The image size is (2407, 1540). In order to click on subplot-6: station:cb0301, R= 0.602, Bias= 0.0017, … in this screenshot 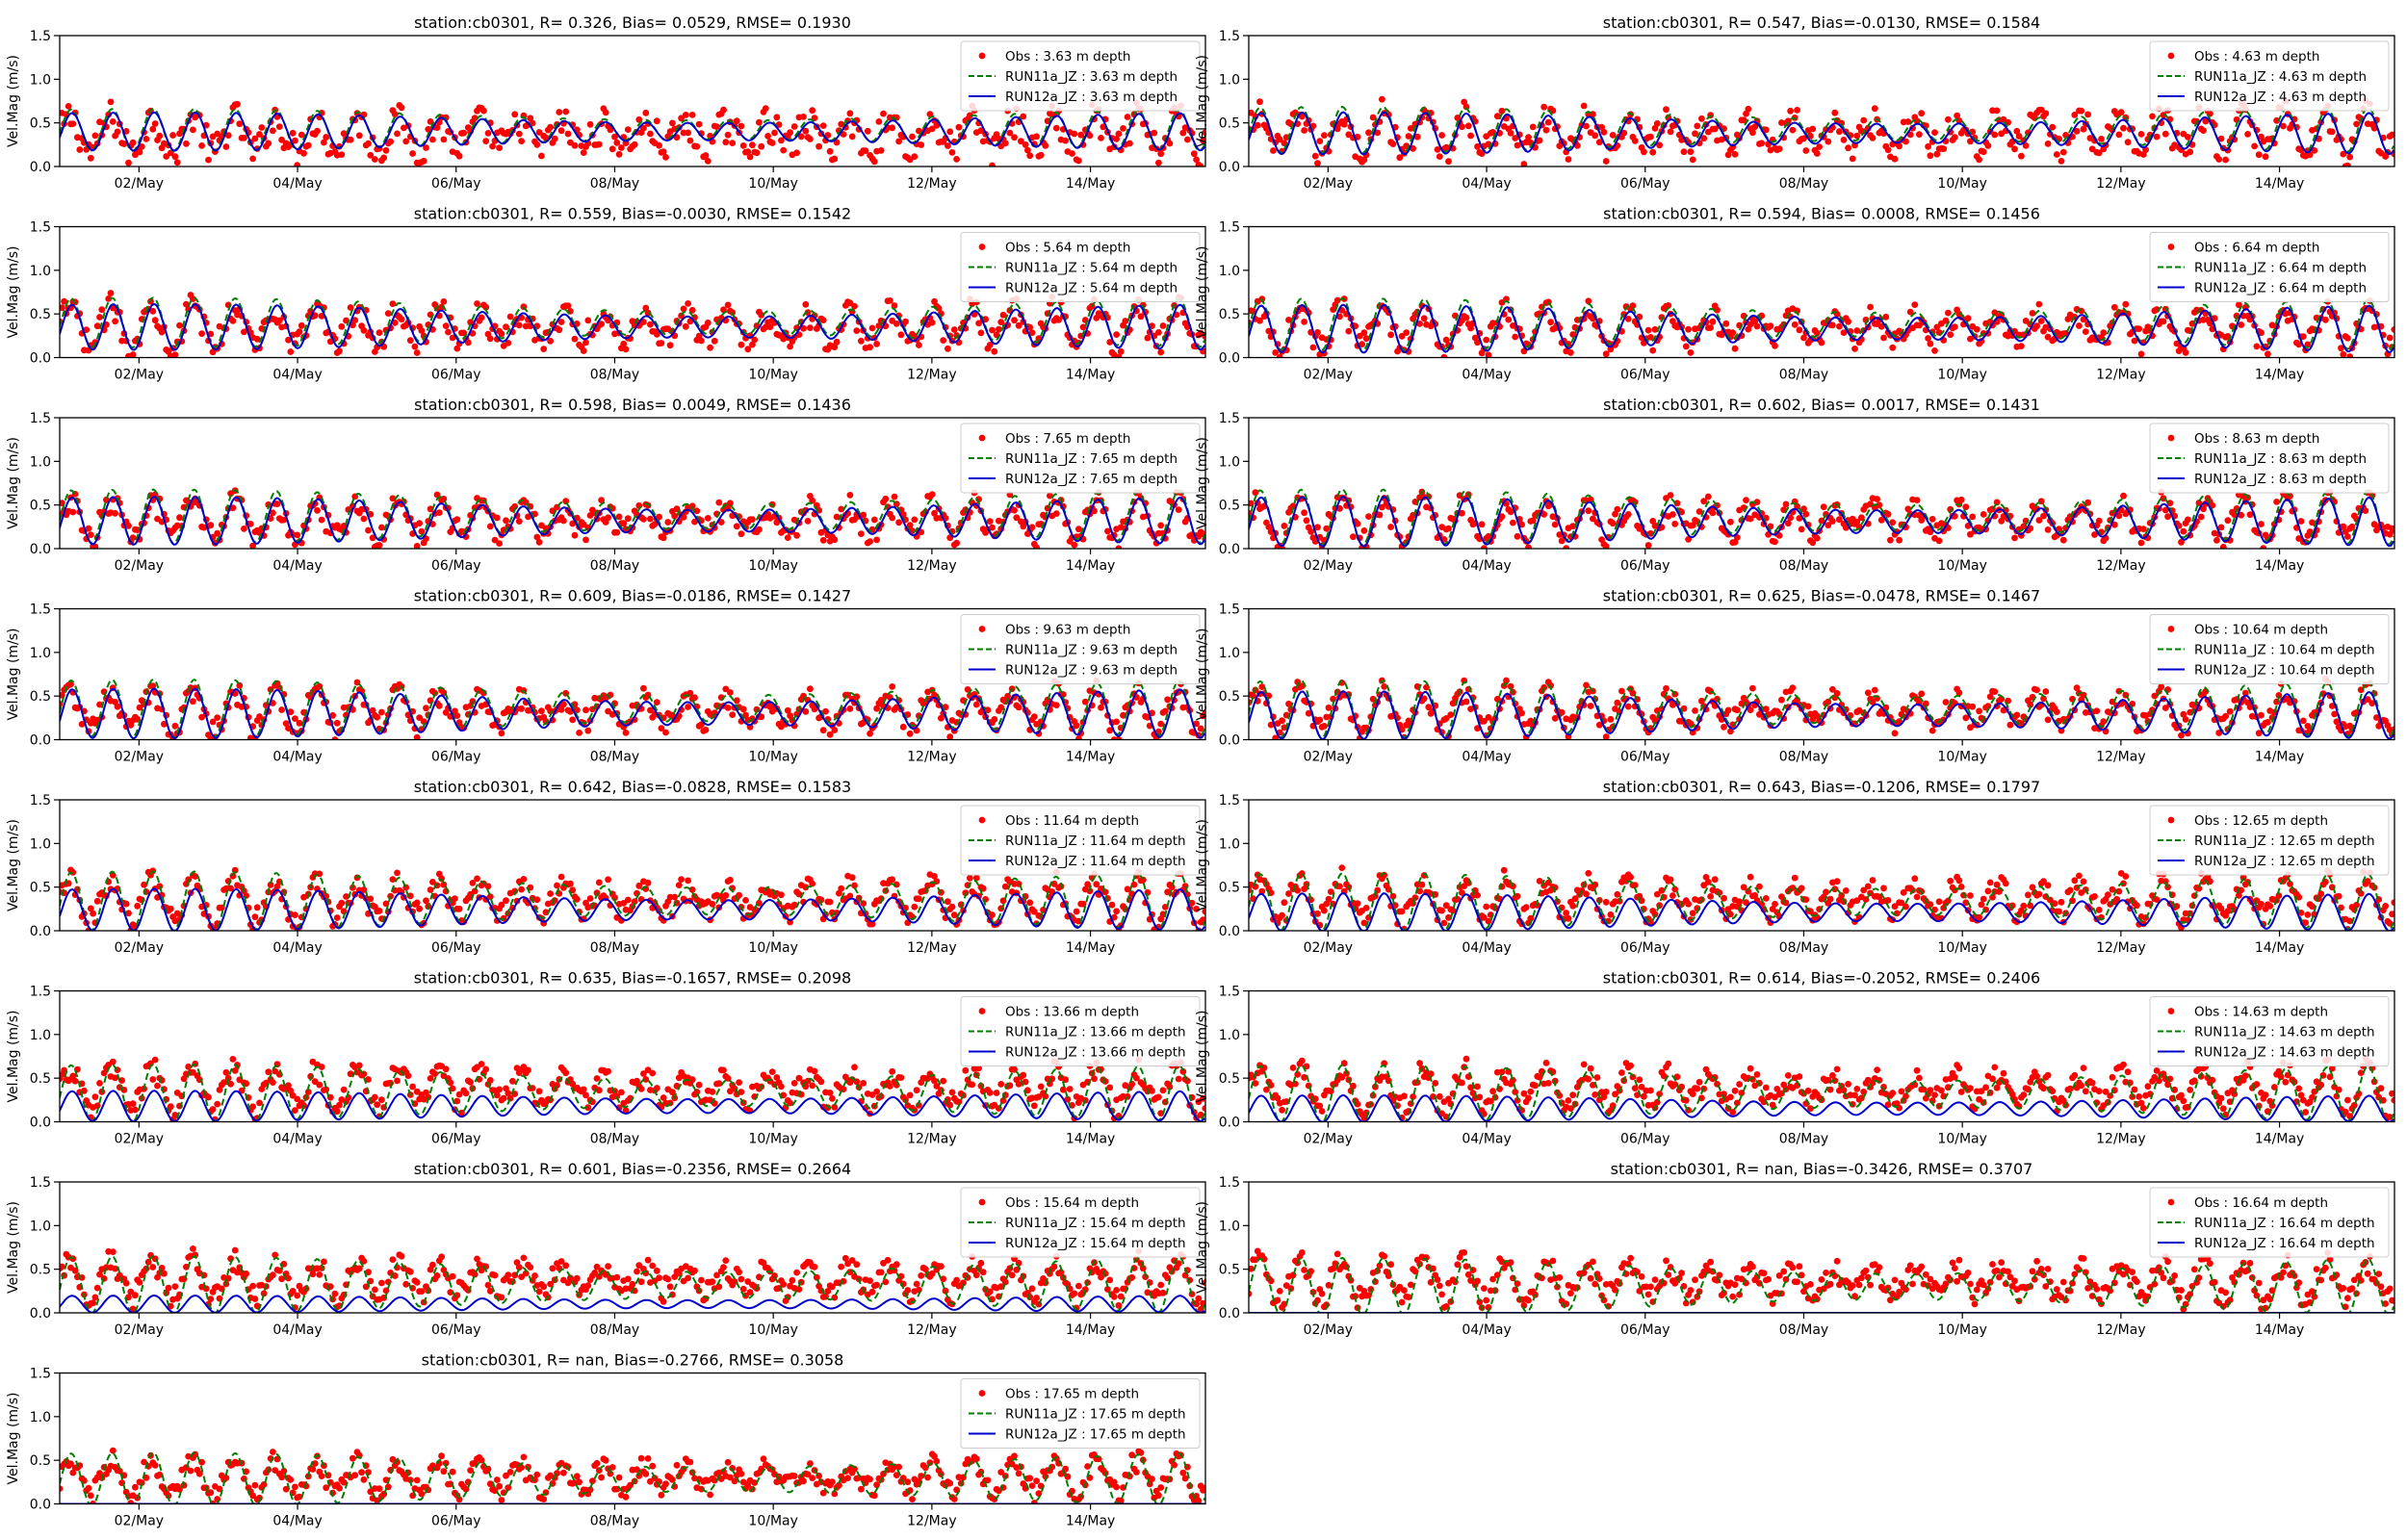, I will do `click(1795, 485)`.